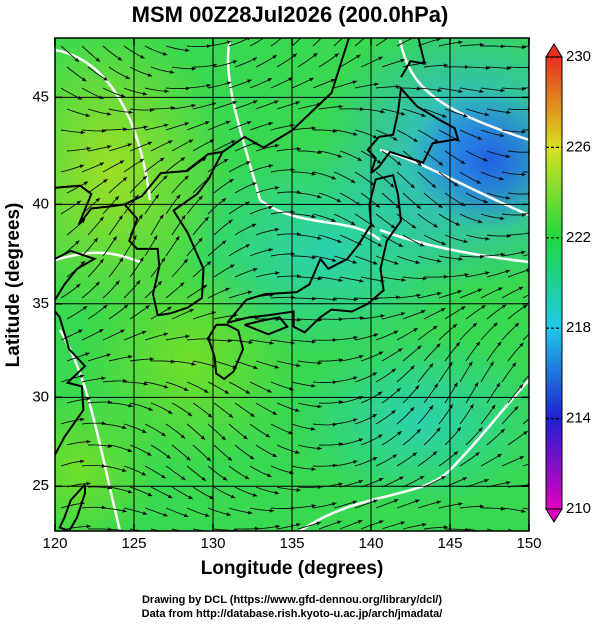 The image size is (599, 625). What do you see at coordinates (292, 568) in the screenshot?
I see `x-axis-label: Longitude (degrees)` at bounding box center [292, 568].